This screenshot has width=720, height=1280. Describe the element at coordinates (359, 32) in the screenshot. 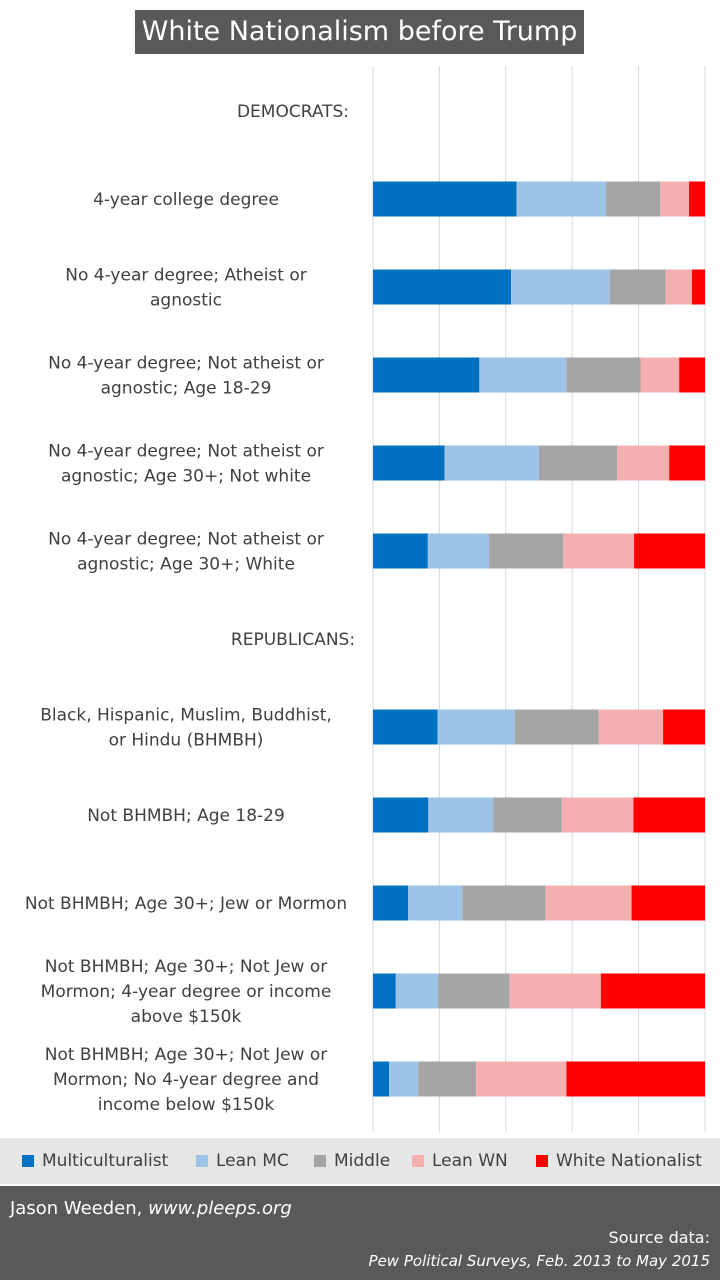

I see `chart-title: White Nationalism before Trump` at that location.